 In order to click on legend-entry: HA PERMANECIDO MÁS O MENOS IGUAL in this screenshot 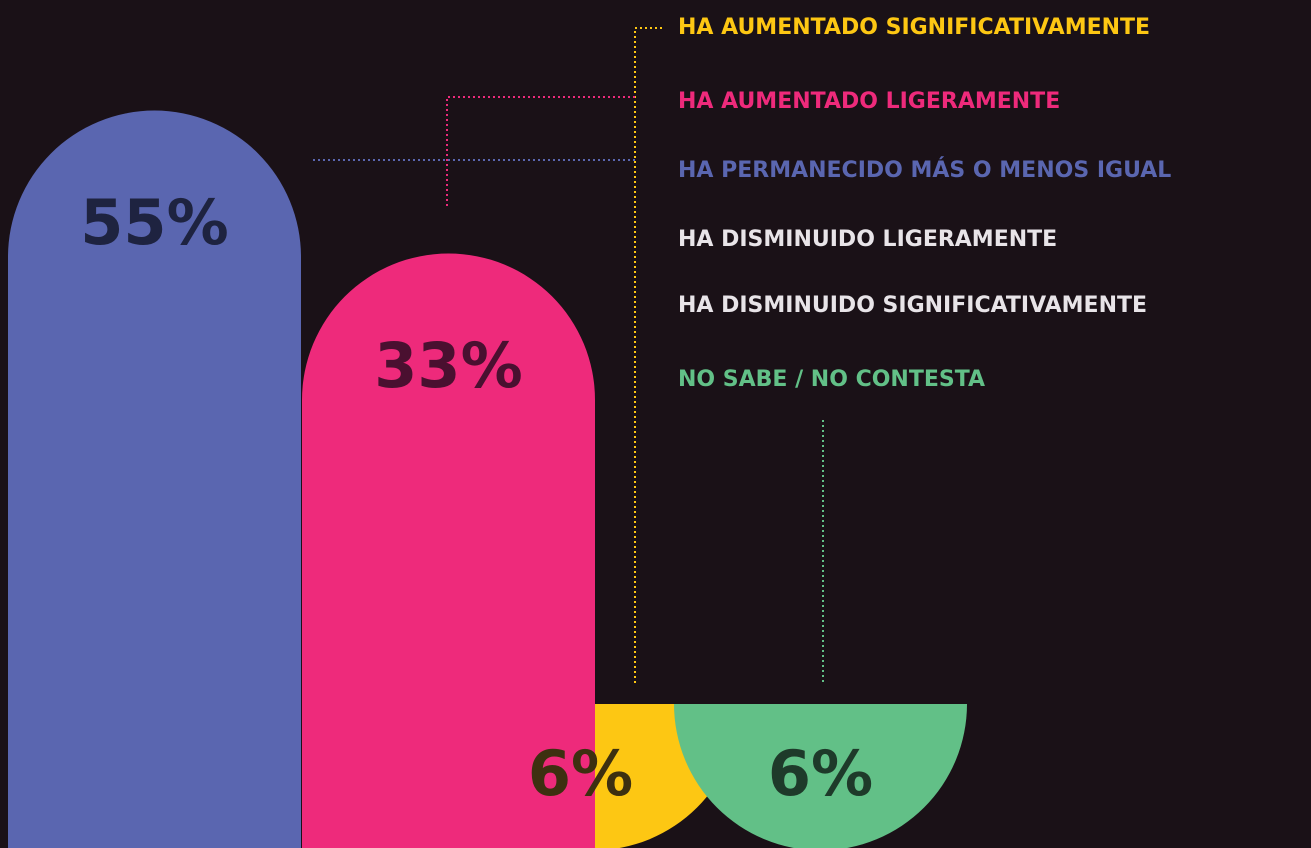, I will do `click(924, 170)`.